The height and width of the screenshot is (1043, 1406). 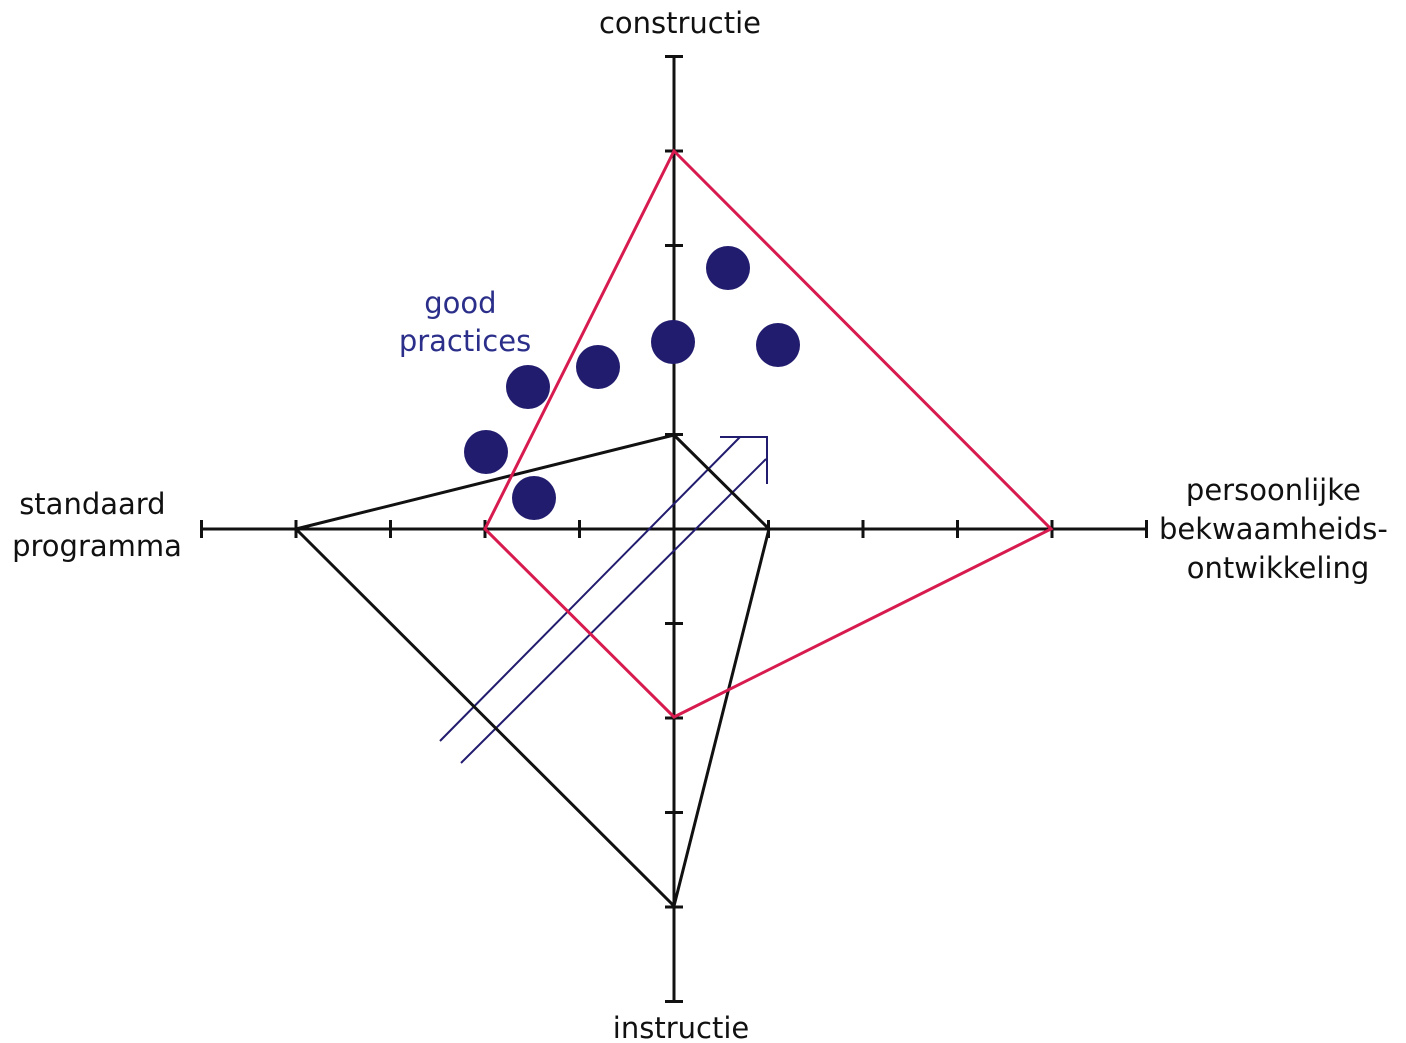 What do you see at coordinates (97, 525) in the screenshot?
I see `axis-label-left: standaard programma` at bounding box center [97, 525].